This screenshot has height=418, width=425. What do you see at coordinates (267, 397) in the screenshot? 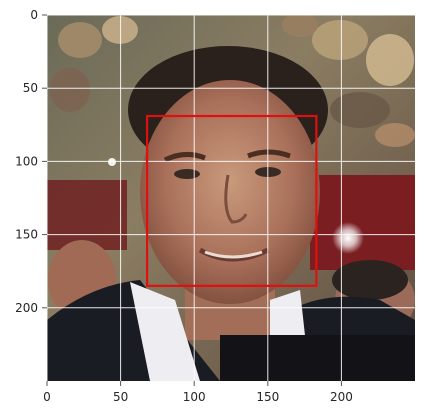
I see `x-tick-label: 150` at bounding box center [267, 397].